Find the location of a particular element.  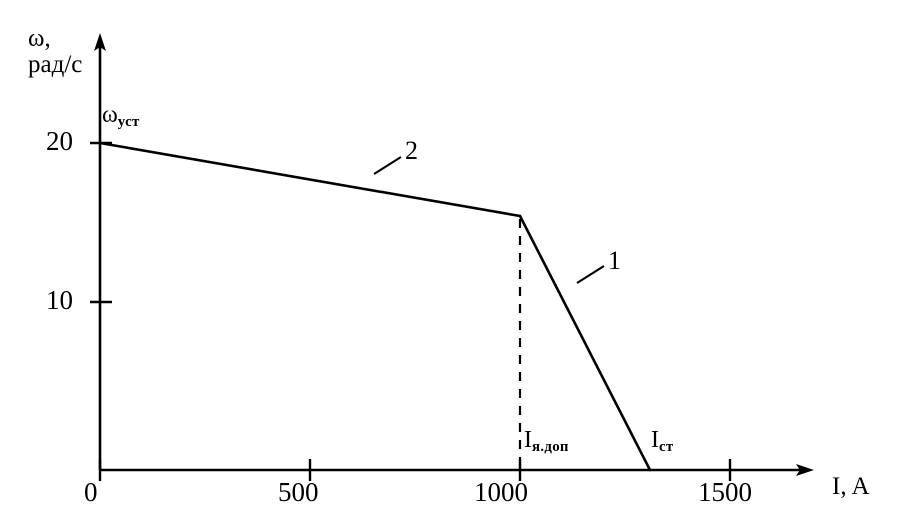

current-allowable-symbol: I is located at coordinates (528, 440).